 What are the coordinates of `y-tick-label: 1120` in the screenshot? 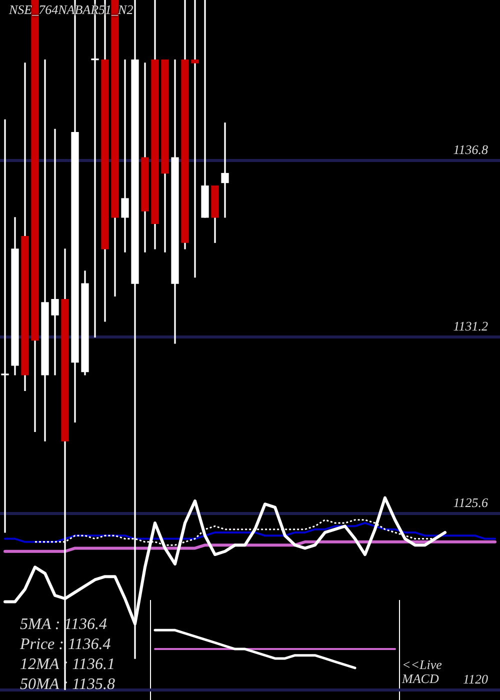 It's located at (475, 678).